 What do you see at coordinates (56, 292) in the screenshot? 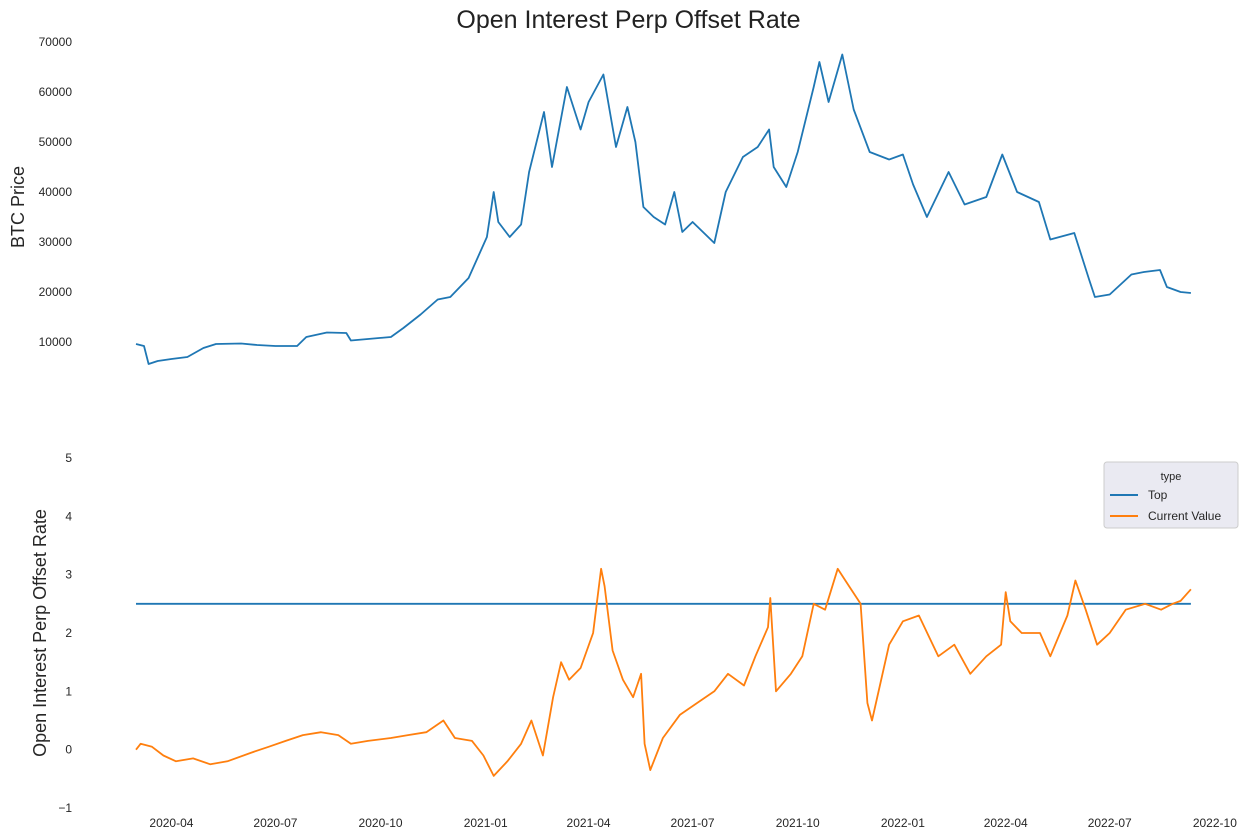
I see `panel1-ytick-label: 20000` at bounding box center [56, 292].